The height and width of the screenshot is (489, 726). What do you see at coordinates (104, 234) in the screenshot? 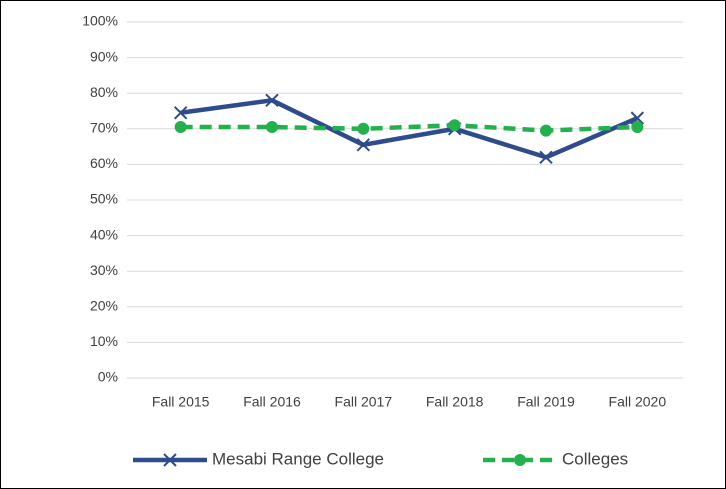
I see `y-tick-label: 40%` at bounding box center [104, 234].